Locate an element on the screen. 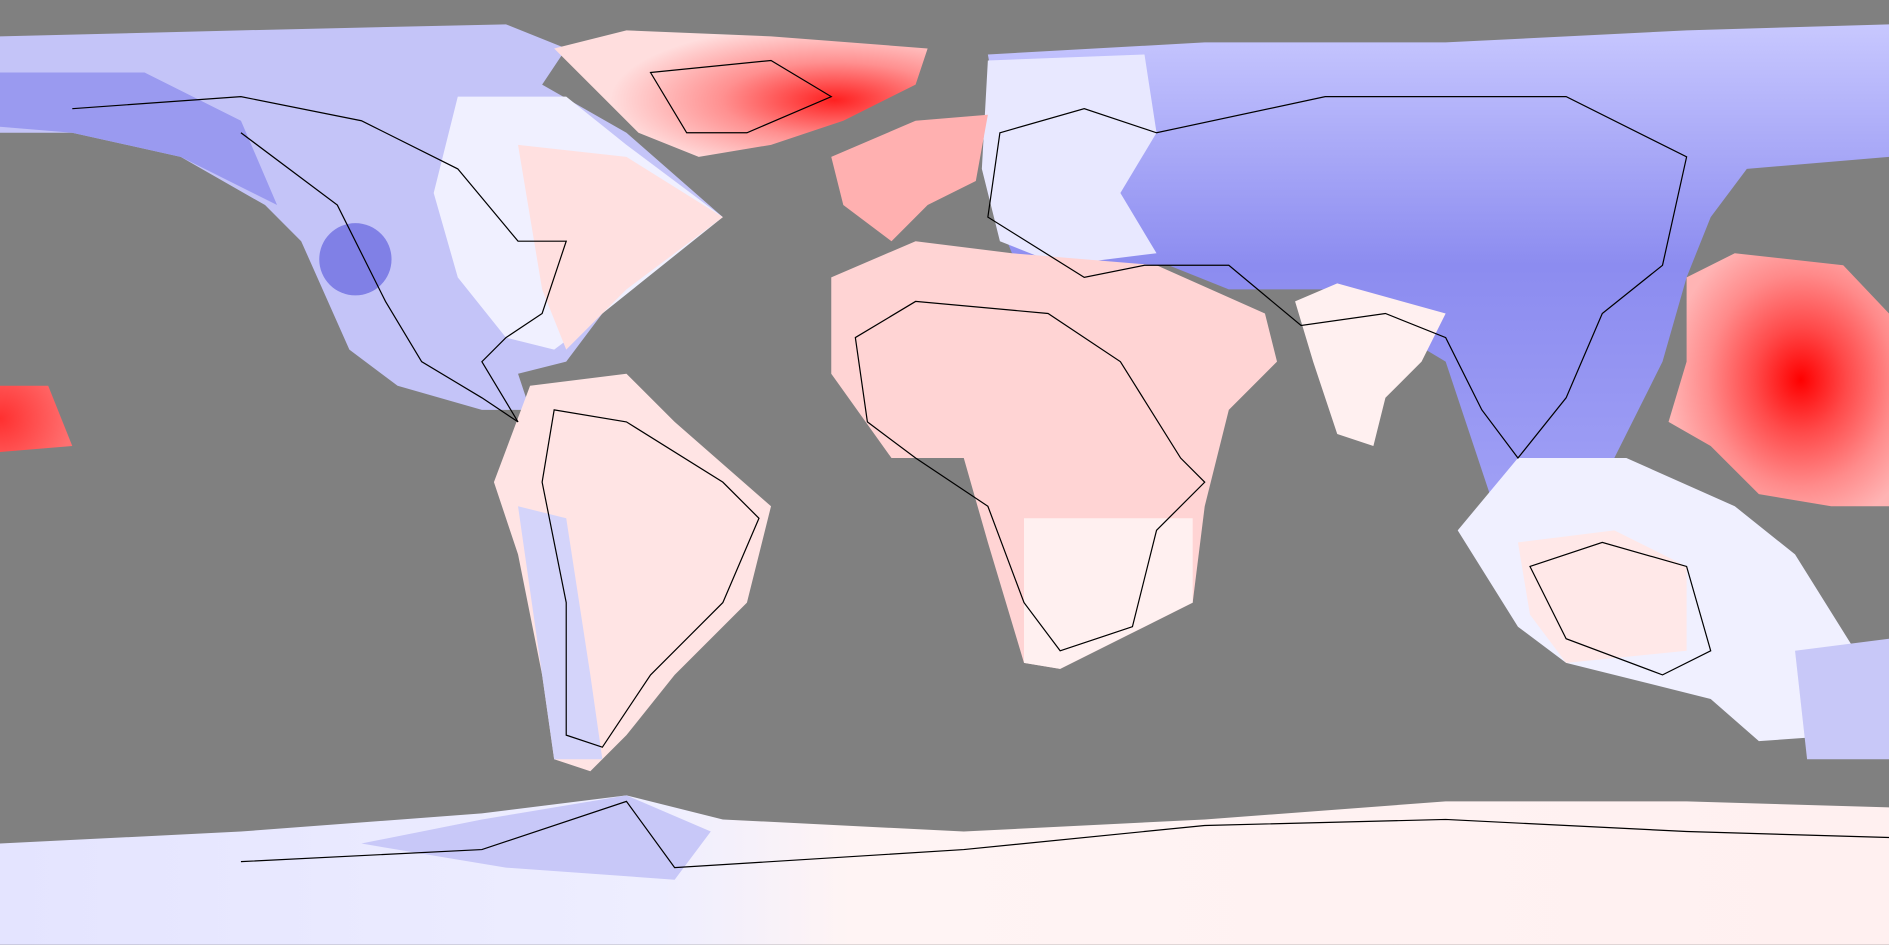  uk-anomaly is located at coordinates (909, 178).